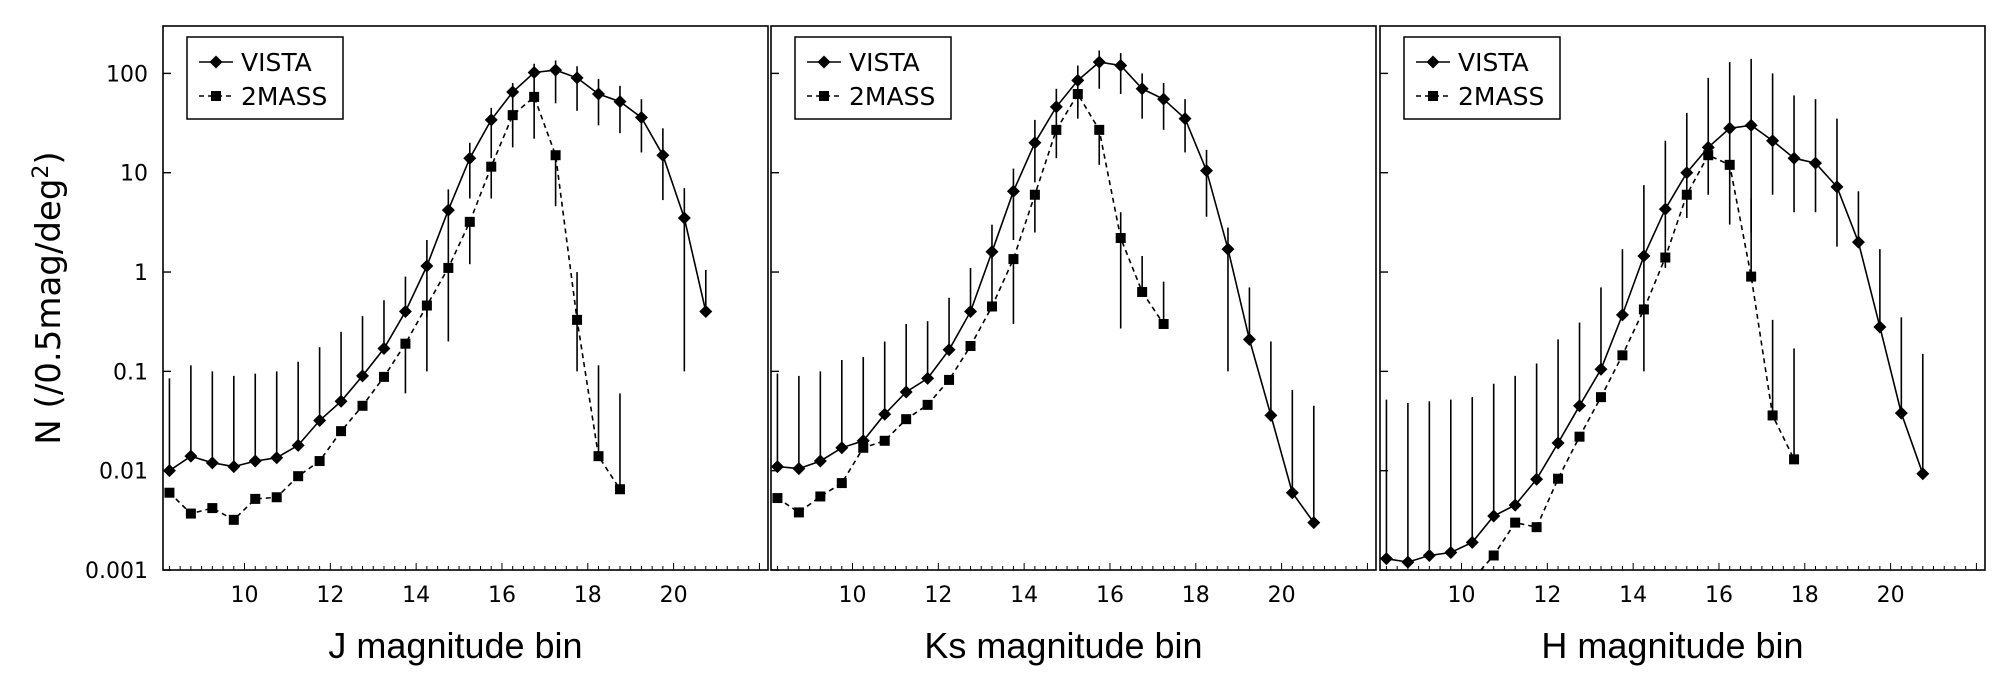 This screenshot has width=2014, height=684. I want to click on series-line, so click(394, 308).